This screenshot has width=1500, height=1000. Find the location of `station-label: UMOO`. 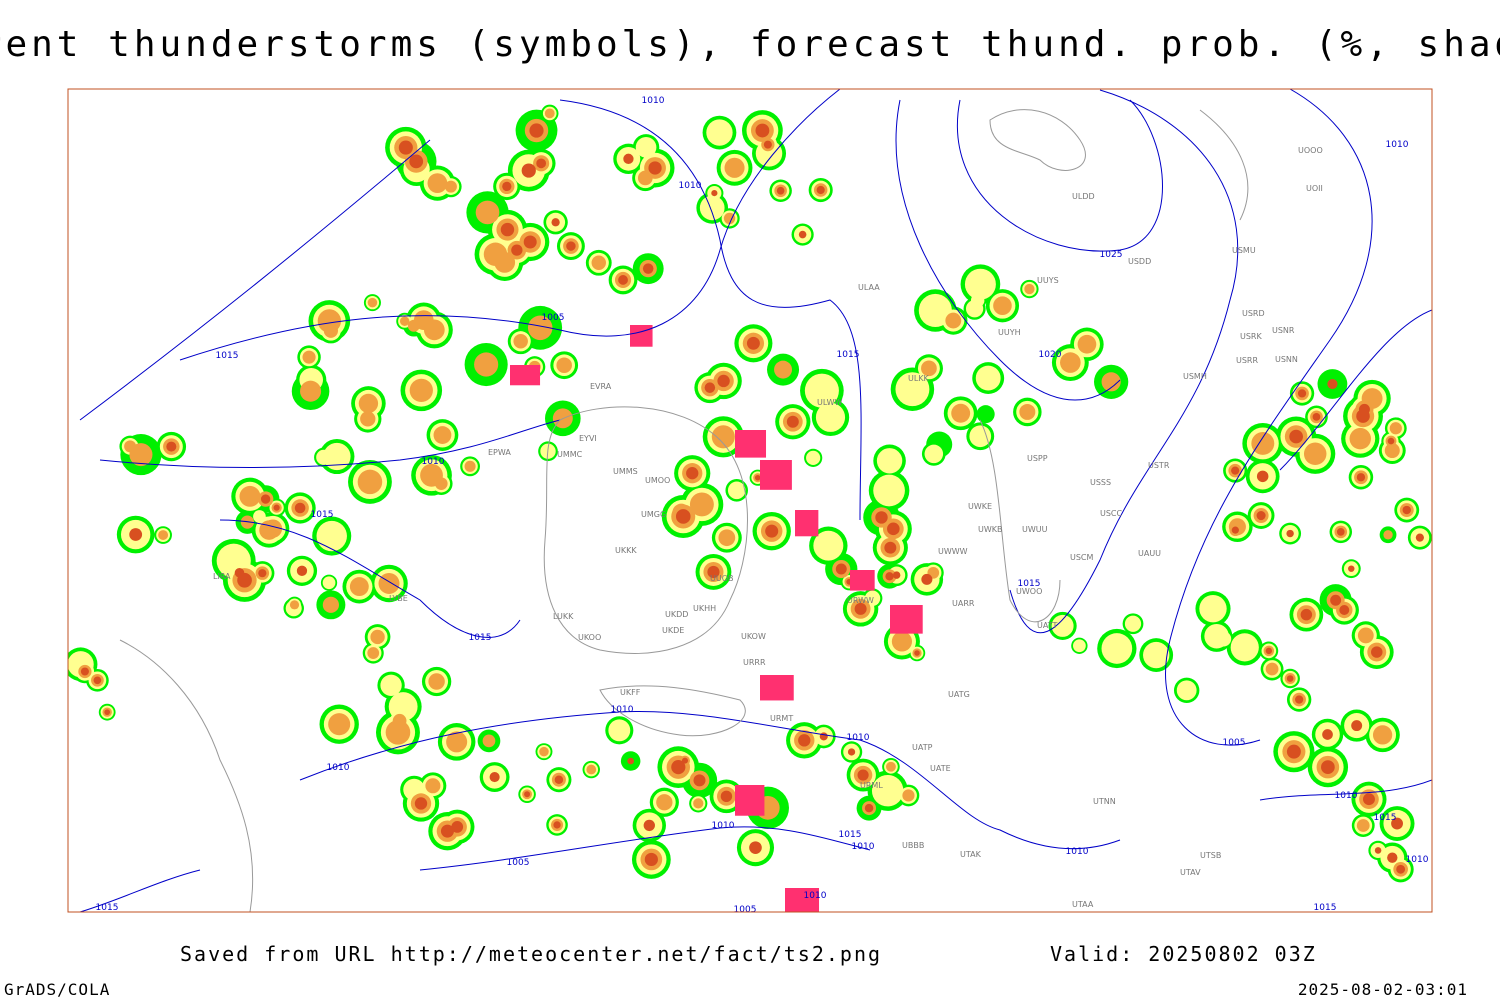

station-label: UMOO is located at coordinates (657, 480).